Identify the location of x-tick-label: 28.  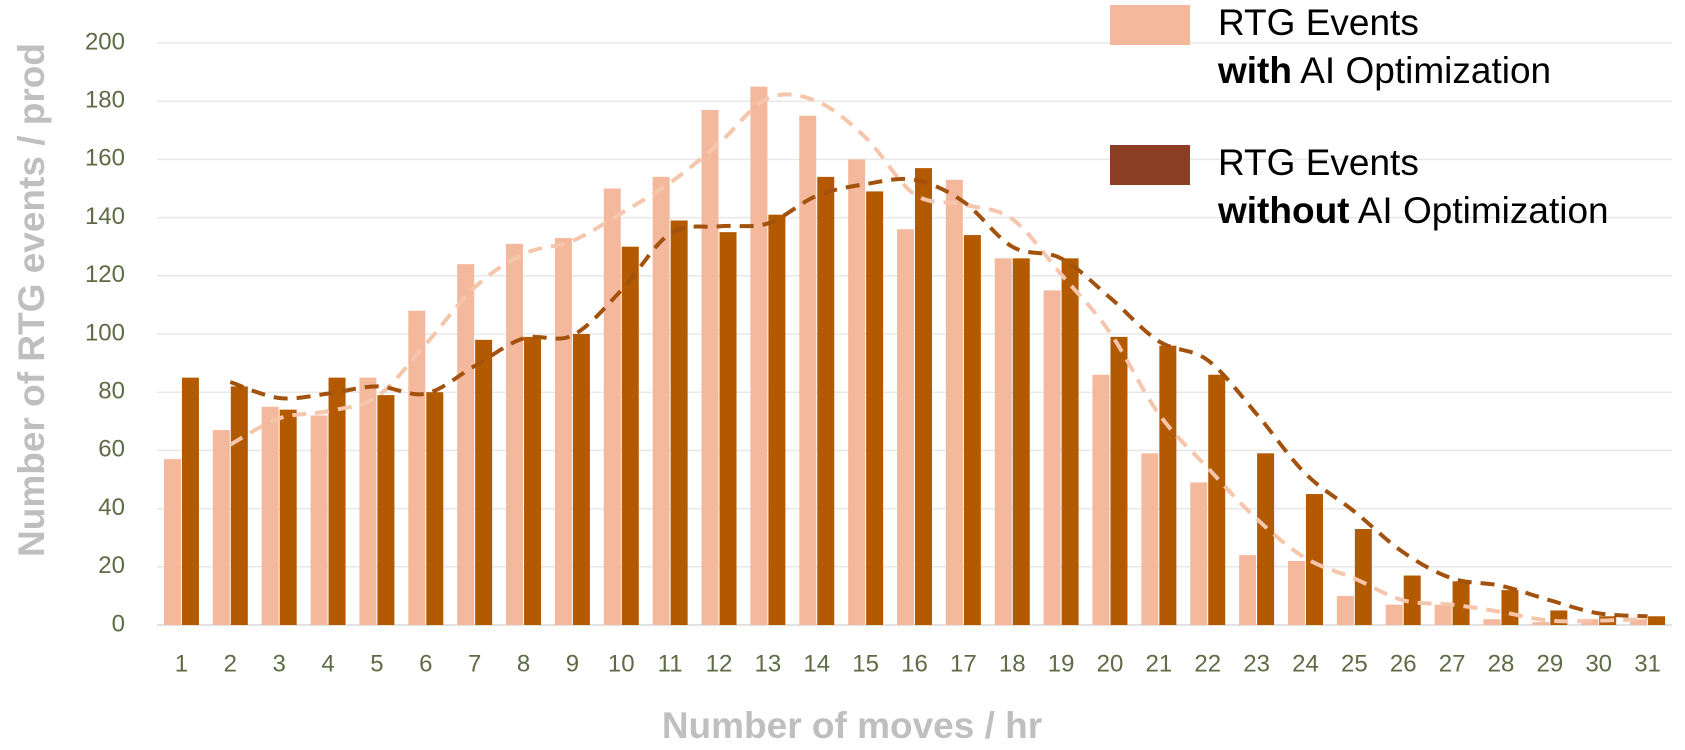
(1501, 663).